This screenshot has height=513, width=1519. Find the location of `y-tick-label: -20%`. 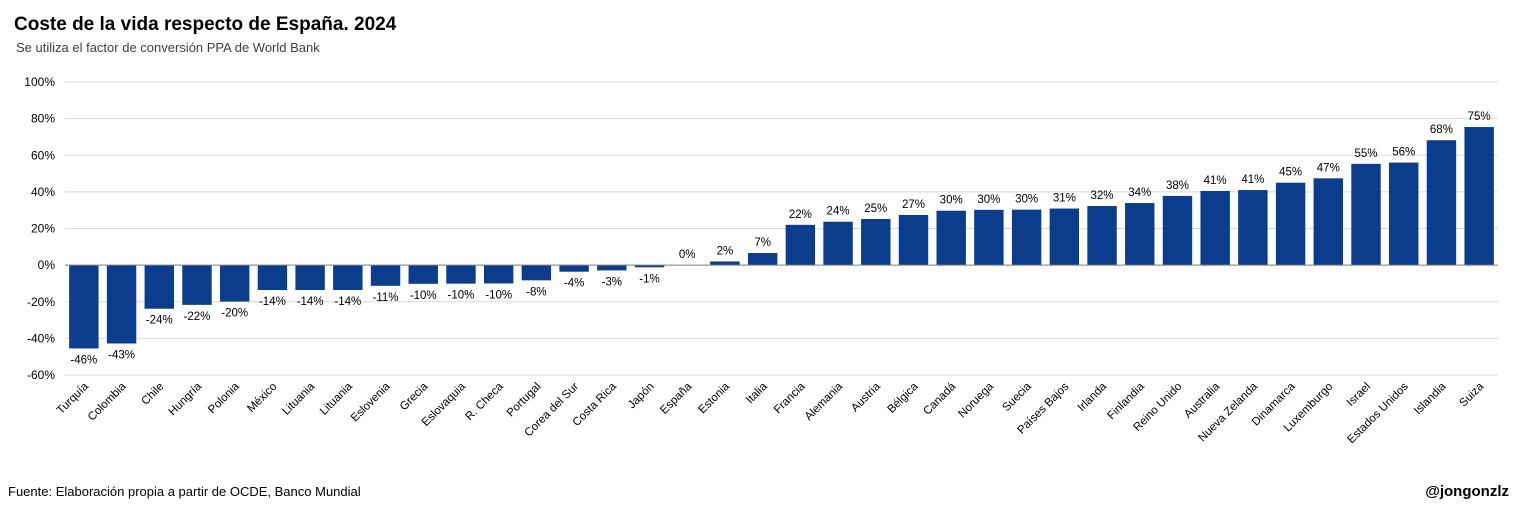

y-tick-label: -20% is located at coordinates (41, 302).